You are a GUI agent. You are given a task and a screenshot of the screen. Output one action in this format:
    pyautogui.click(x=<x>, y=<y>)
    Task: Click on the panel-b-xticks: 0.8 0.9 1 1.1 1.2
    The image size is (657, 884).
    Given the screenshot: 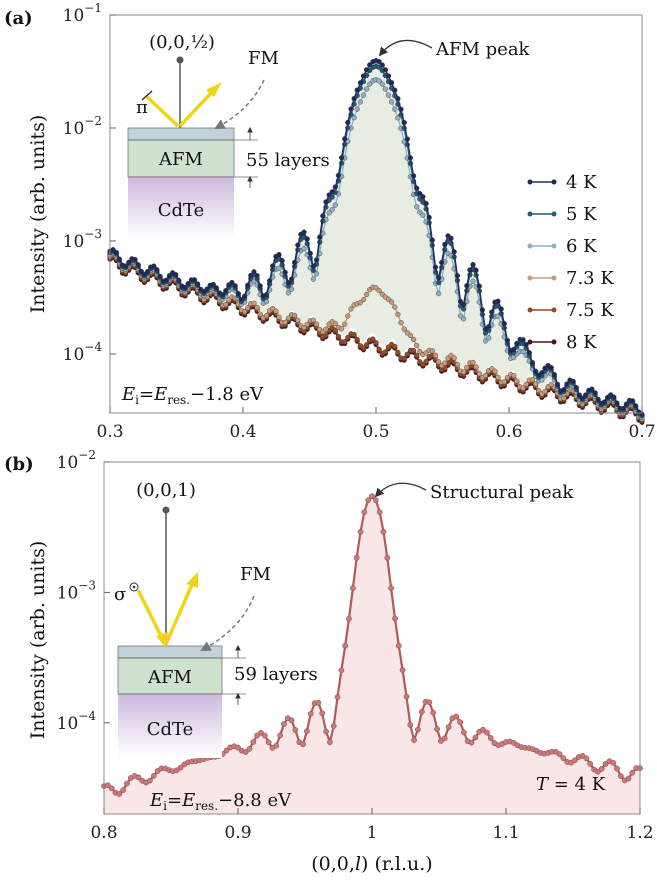 What is the action you would take?
    pyautogui.click(x=372, y=825)
    